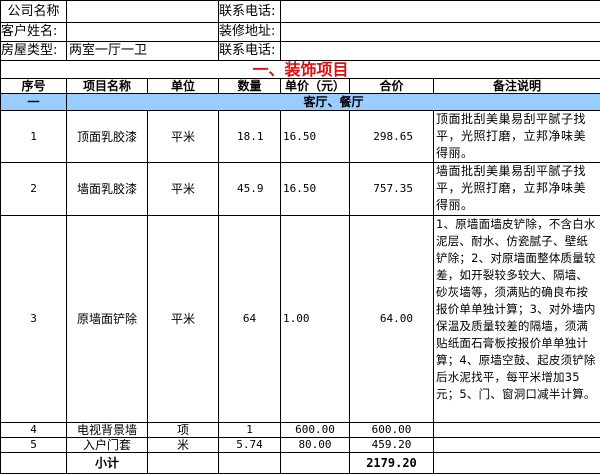 The image size is (600, 474). Describe the element at coordinates (143, 32) in the screenshot. I see `customer-field` at that location.